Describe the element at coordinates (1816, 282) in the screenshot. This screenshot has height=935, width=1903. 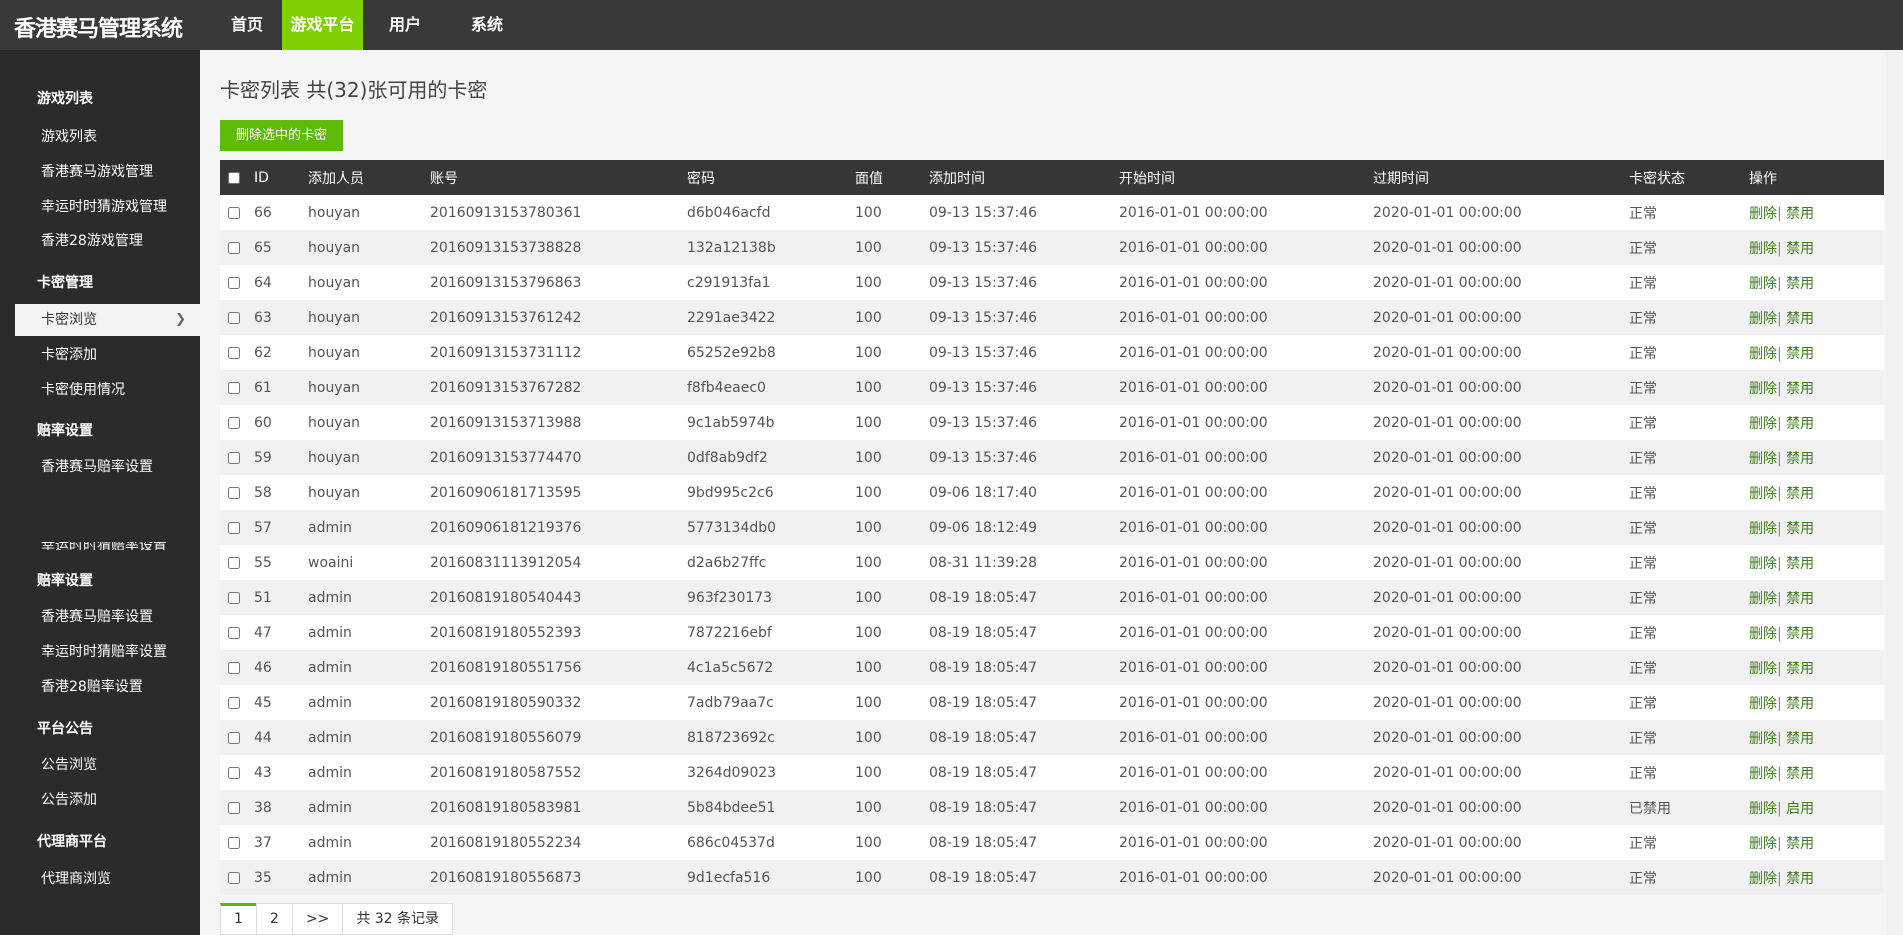
I see `cell-actions: 删除| 禁用` at that location.